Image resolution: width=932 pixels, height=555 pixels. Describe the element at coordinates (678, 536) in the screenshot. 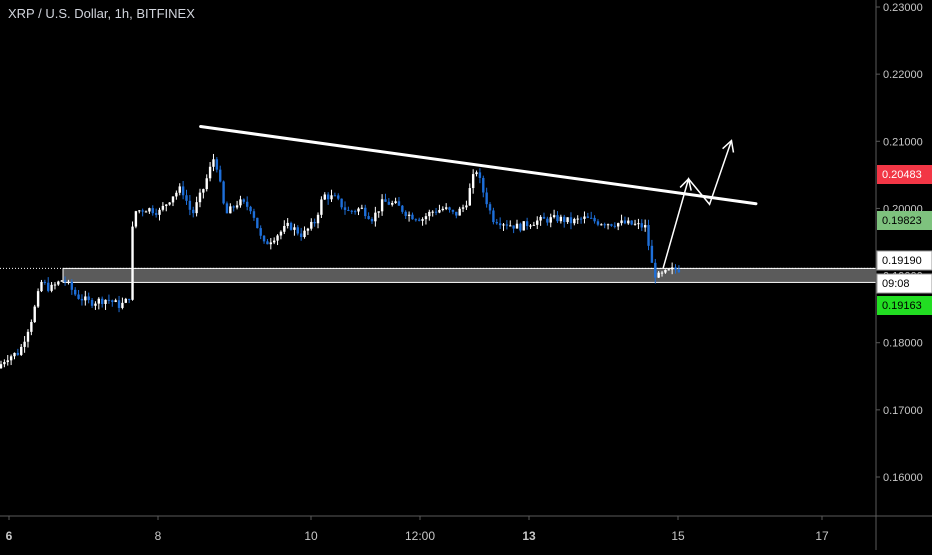

I see `x-tick-label: 15` at that location.